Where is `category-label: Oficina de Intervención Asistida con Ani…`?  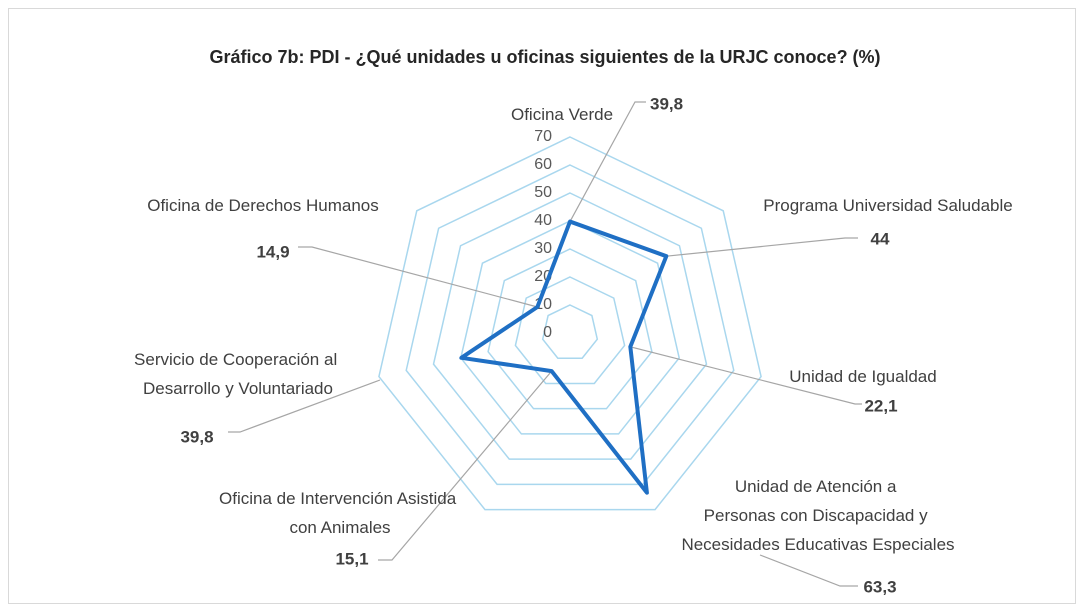
category-label: Oficina de Intervención Asistida con Ani… is located at coordinates (340, 513).